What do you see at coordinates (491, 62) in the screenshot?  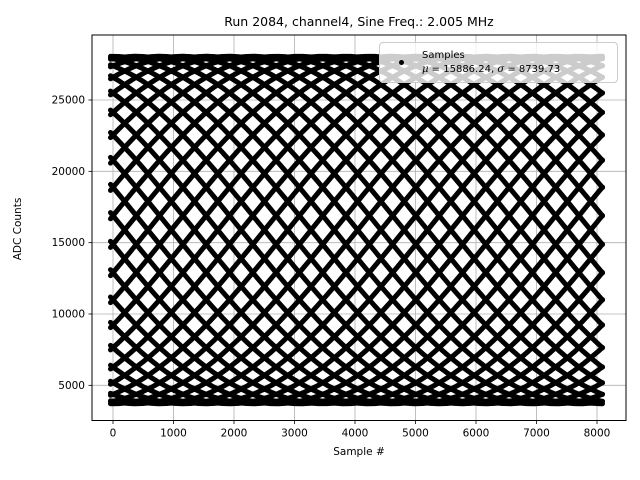 I see `legend-text: Samples μ = 15886.24, σ = 8739.73` at bounding box center [491, 62].